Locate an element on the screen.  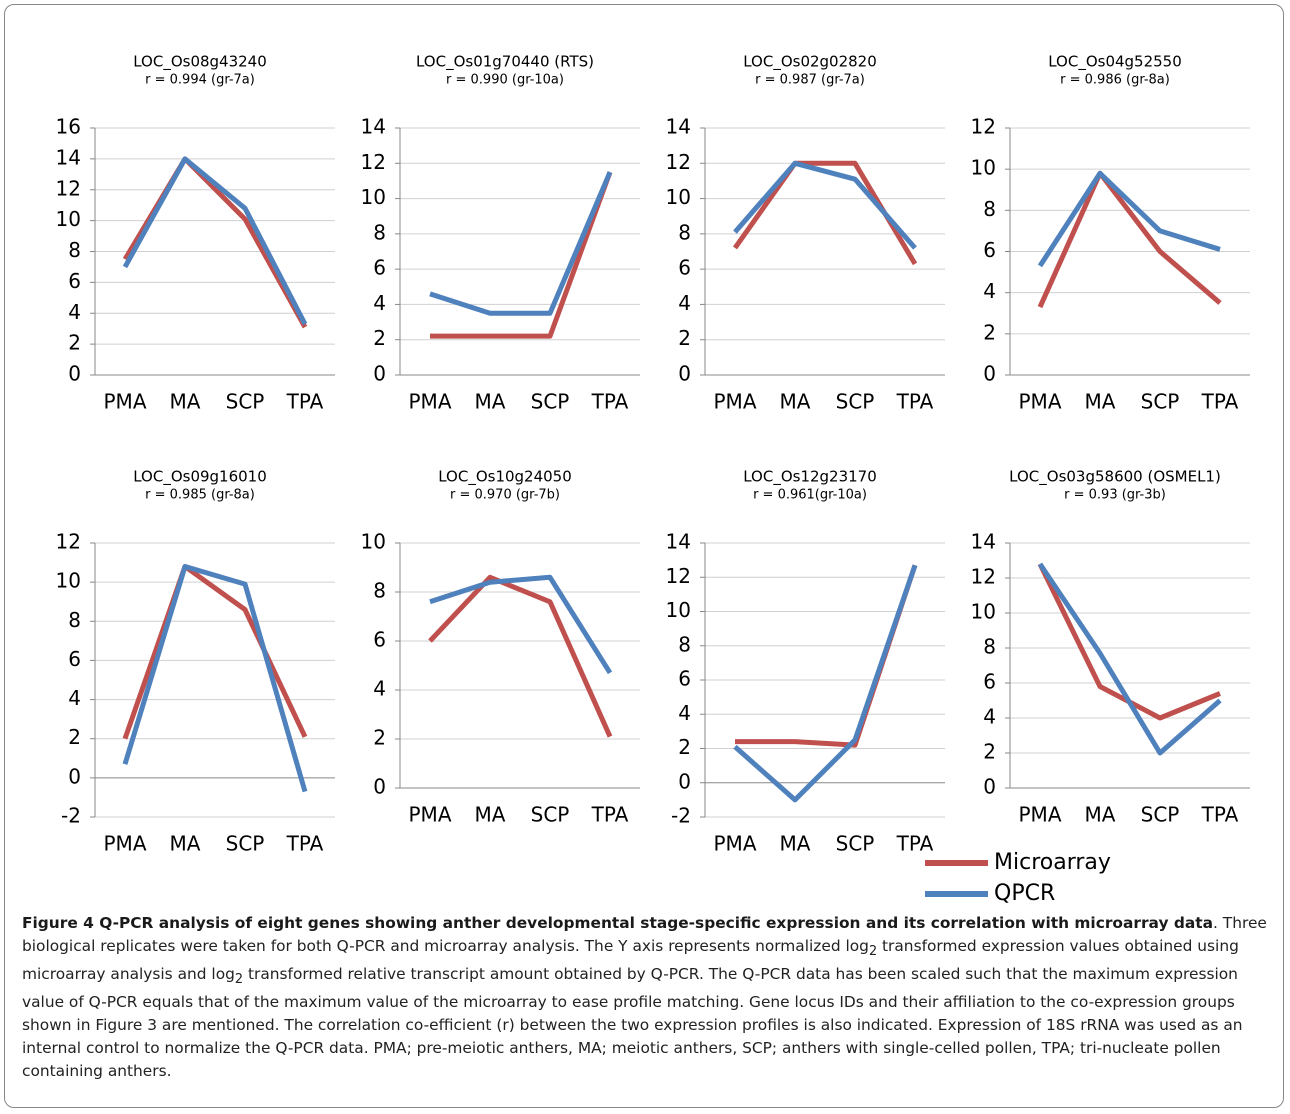
chart-title: LOC_Os01g70440 (RTS) is located at coordinates (505, 62).